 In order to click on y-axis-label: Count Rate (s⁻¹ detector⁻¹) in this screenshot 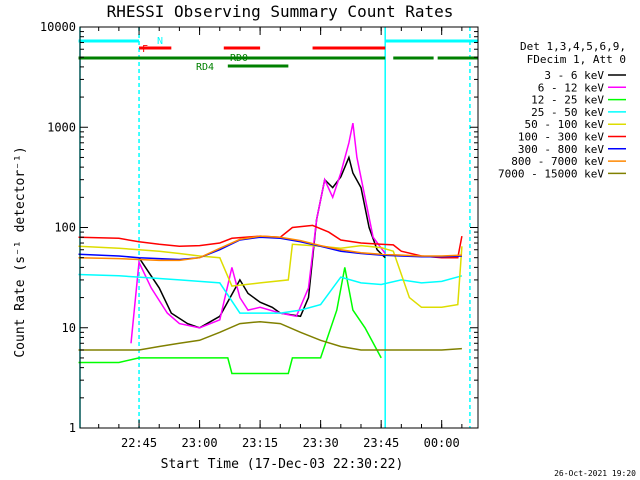, I will do `click(20, 251)`.